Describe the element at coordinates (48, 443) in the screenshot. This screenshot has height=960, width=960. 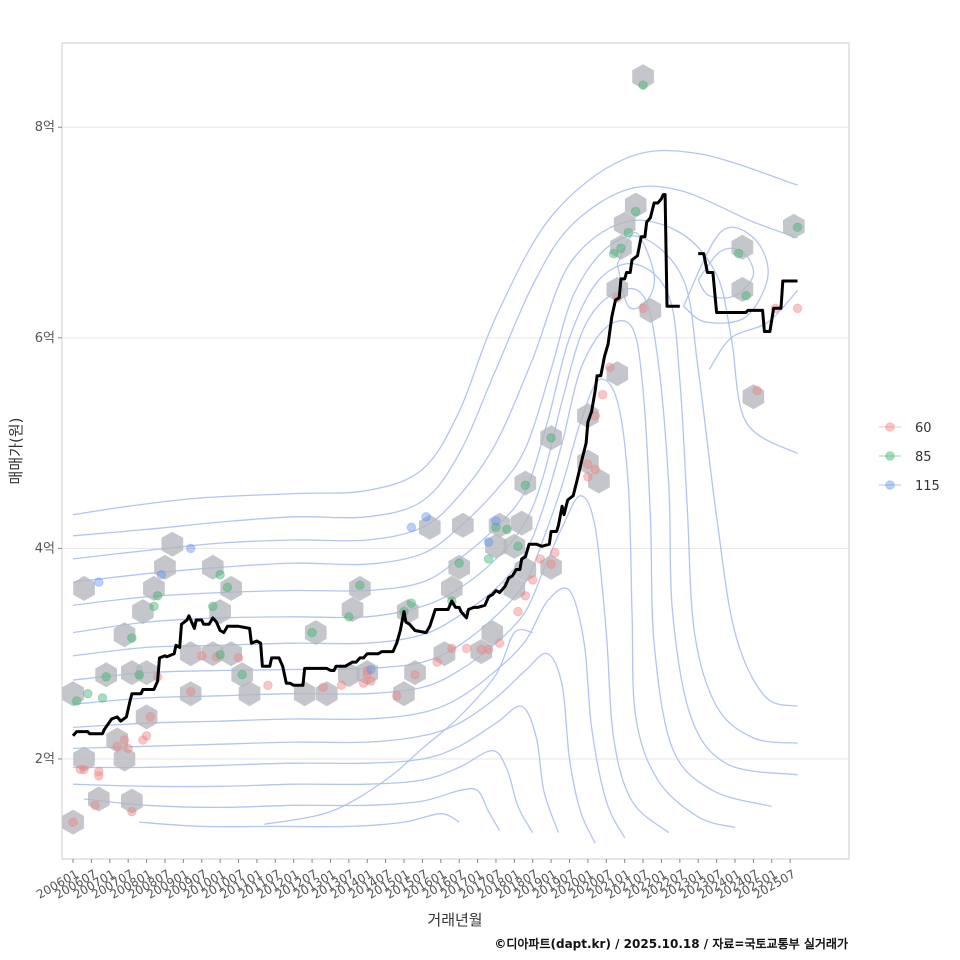
I see `y-axis: 2억 4억 6억 8억` at that location.